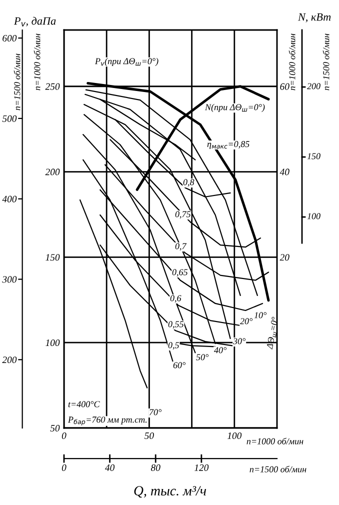 Image resolution: width=339 pixels, height=505 pixels. Describe the element at coordinates (84, 404) in the screenshot. I see `annotation: t=400°C` at that location.